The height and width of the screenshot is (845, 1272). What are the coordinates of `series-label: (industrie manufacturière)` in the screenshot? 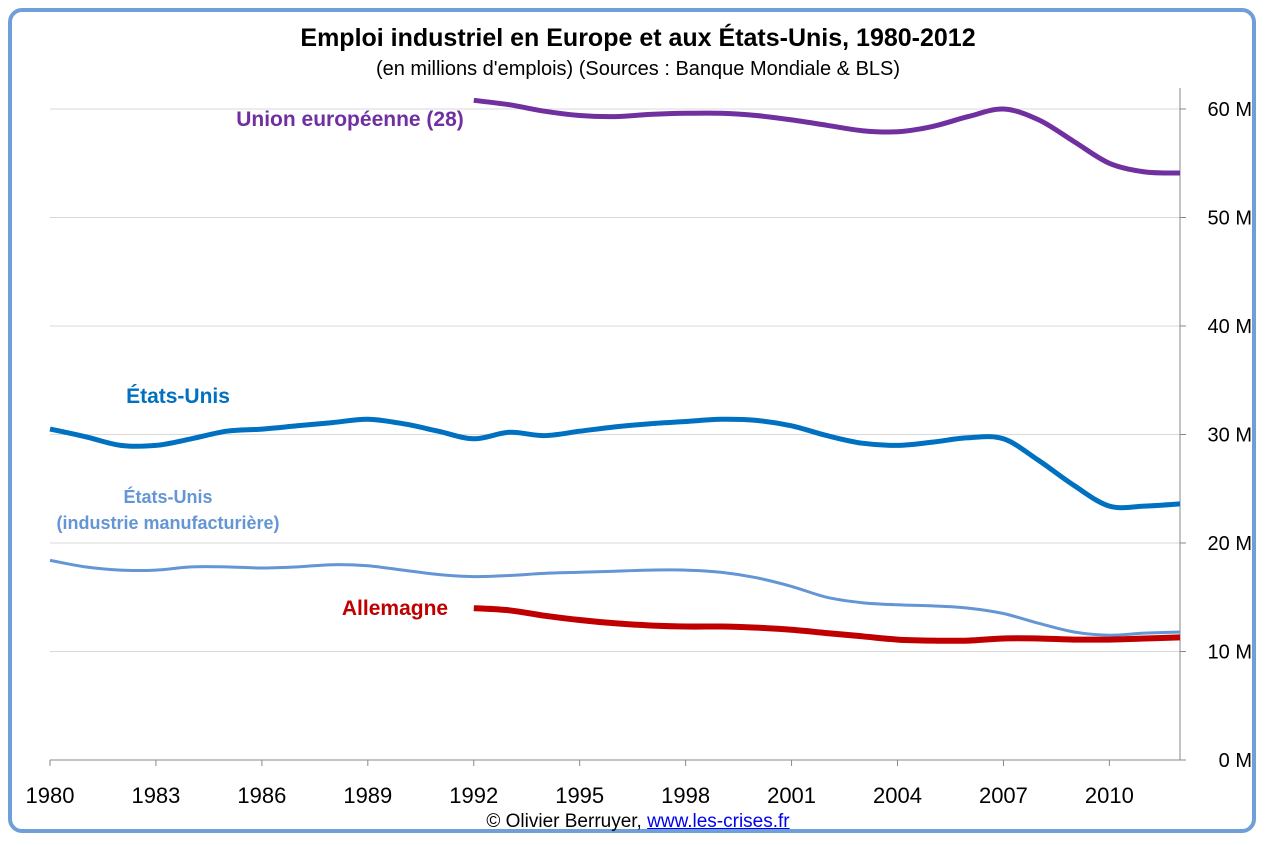 It's located at (167, 523).